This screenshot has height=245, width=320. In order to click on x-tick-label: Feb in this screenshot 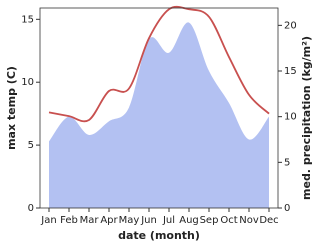, I will do `click(69, 220)`.